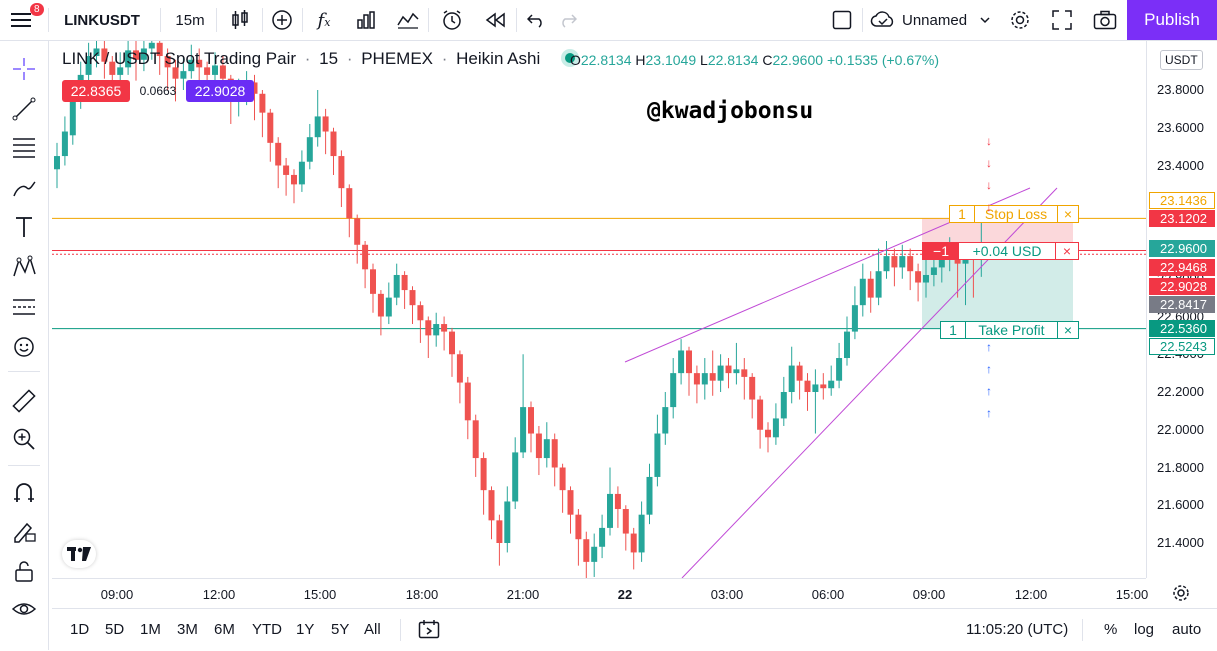 This screenshot has height=651, width=1217. I want to click on sell-button: 22.8365, so click(96, 91).